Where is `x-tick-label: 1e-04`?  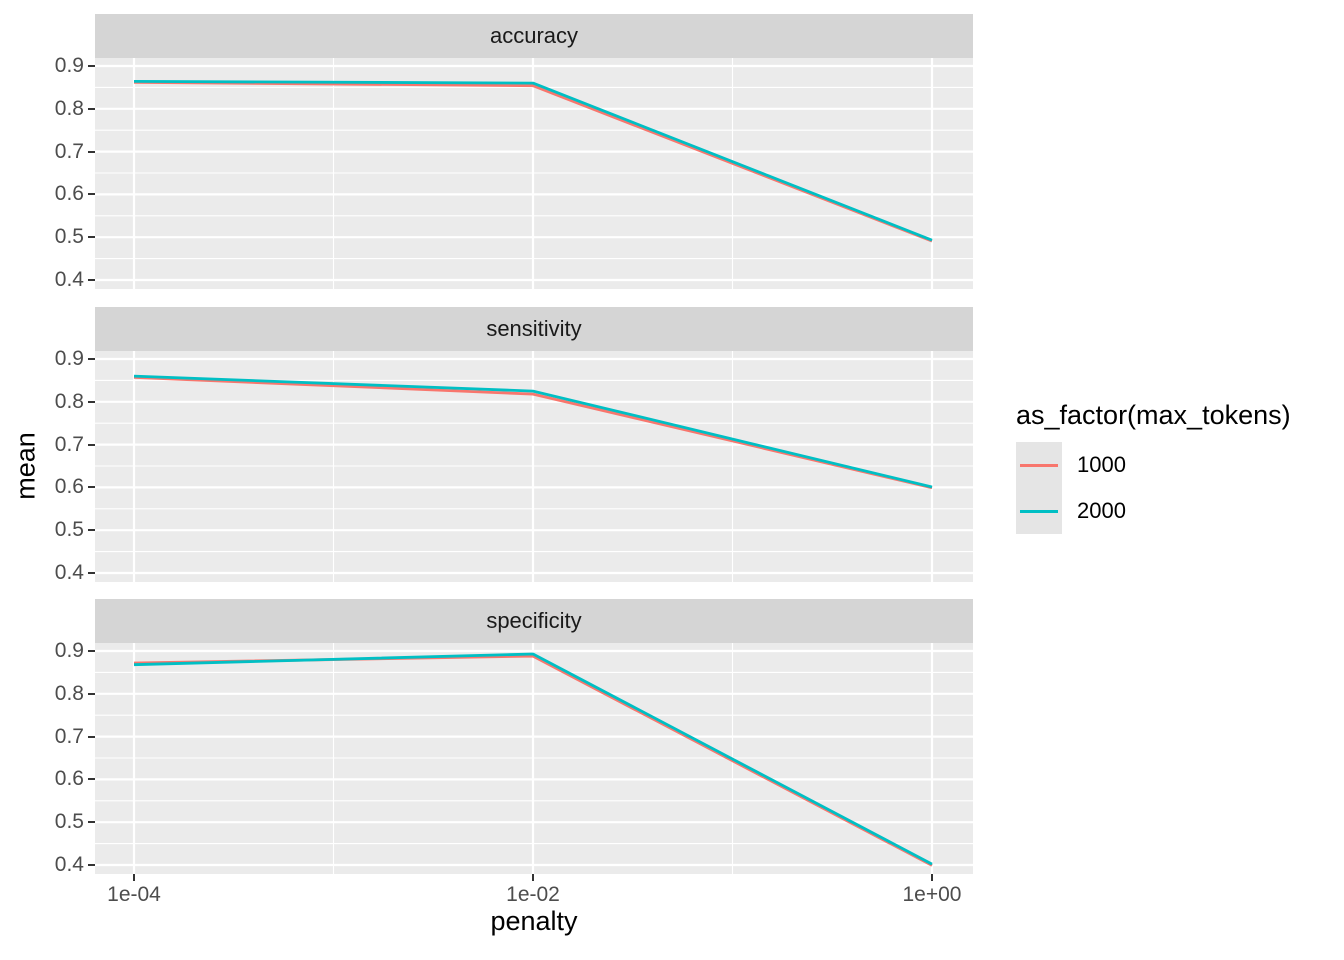
x-tick-label: 1e-04 is located at coordinates (134, 894).